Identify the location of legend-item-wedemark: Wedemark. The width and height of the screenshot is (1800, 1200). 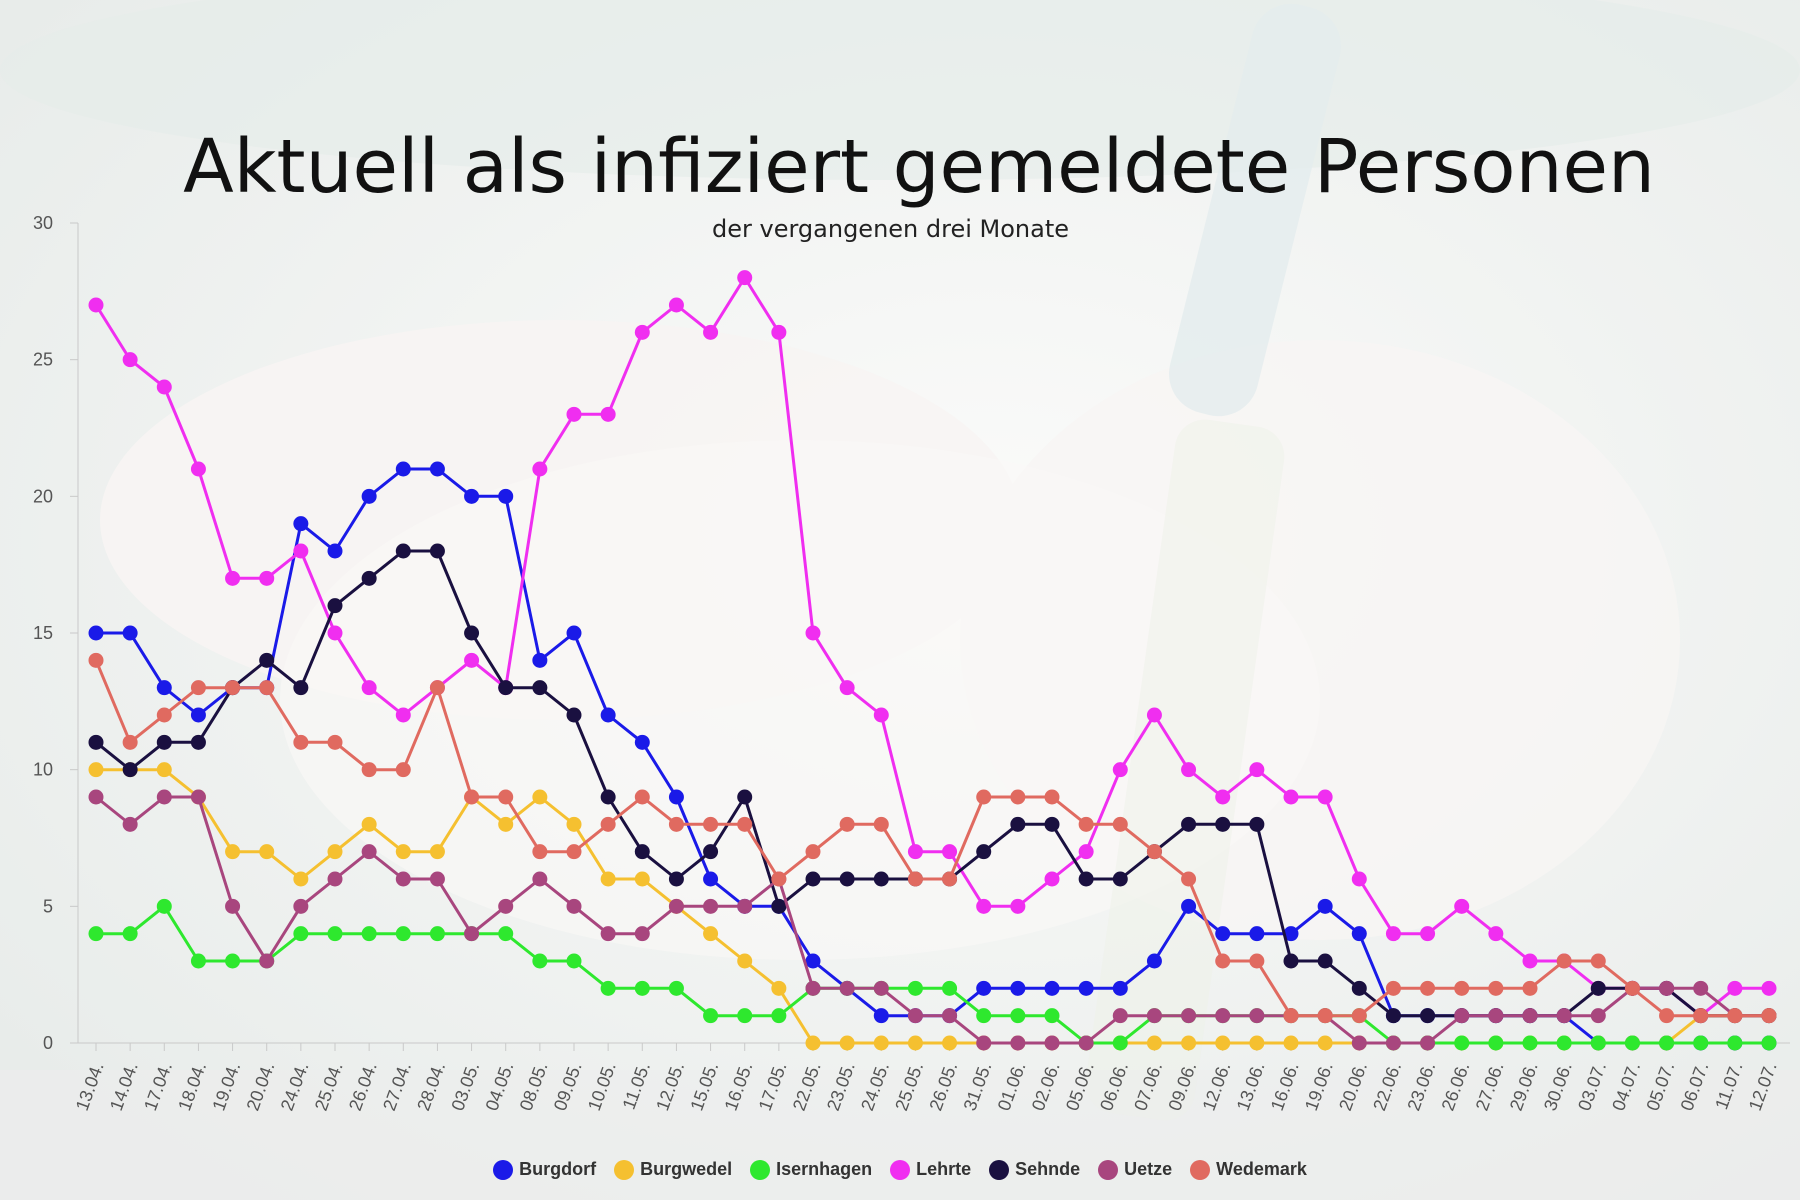
(1248, 1169).